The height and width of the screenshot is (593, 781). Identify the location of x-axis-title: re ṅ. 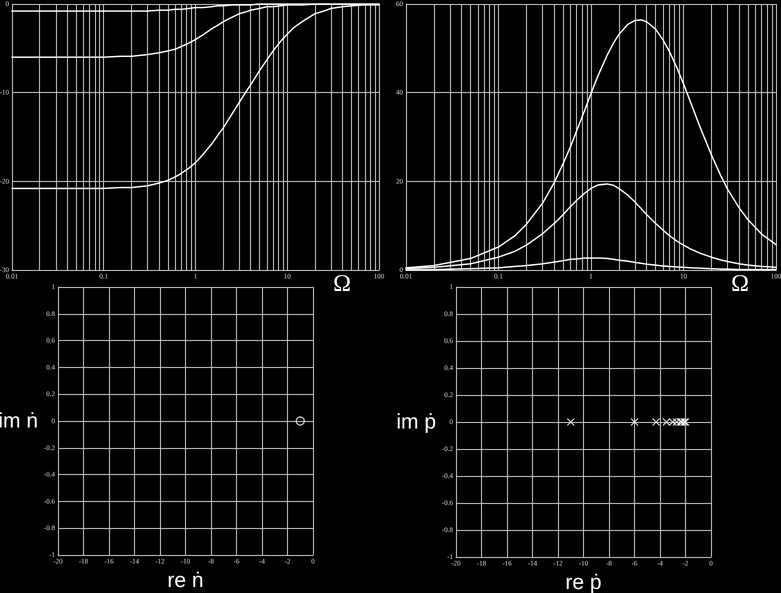
(185, 580).